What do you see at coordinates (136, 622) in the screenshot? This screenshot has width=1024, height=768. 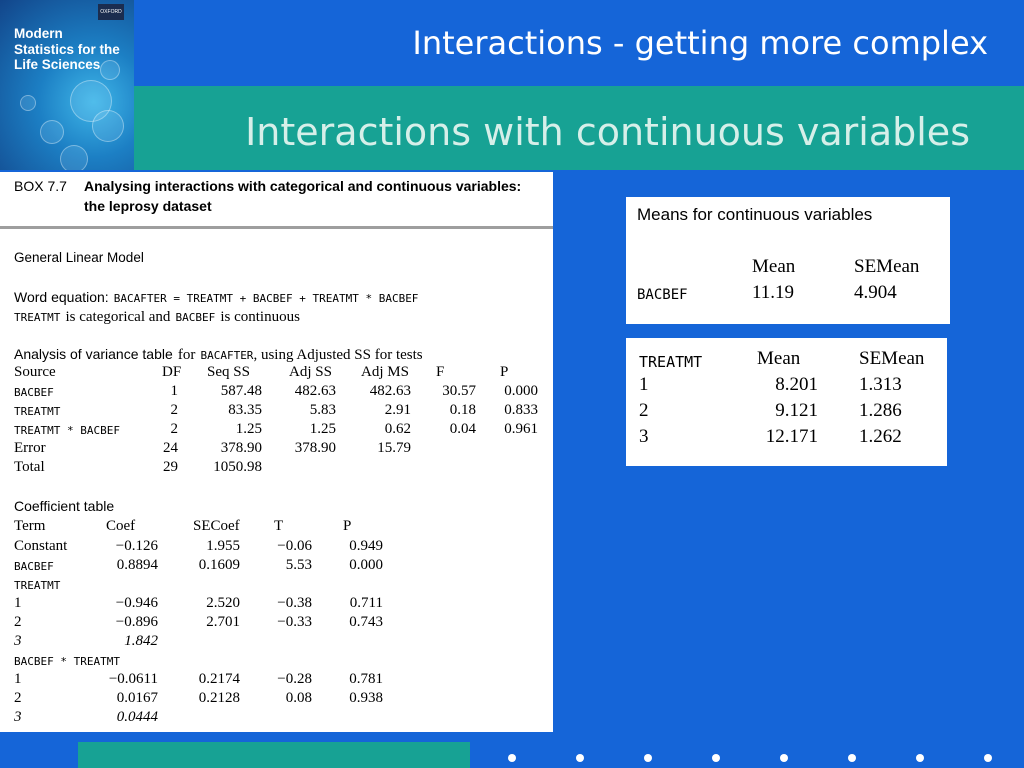 I see `coef-cell: −0.896` at bounding box center [136, 622].